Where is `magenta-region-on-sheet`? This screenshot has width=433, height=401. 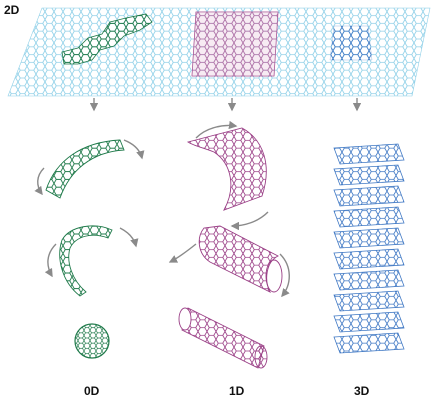 magenta-region-on-sheet is located at coordinates (235, 44).